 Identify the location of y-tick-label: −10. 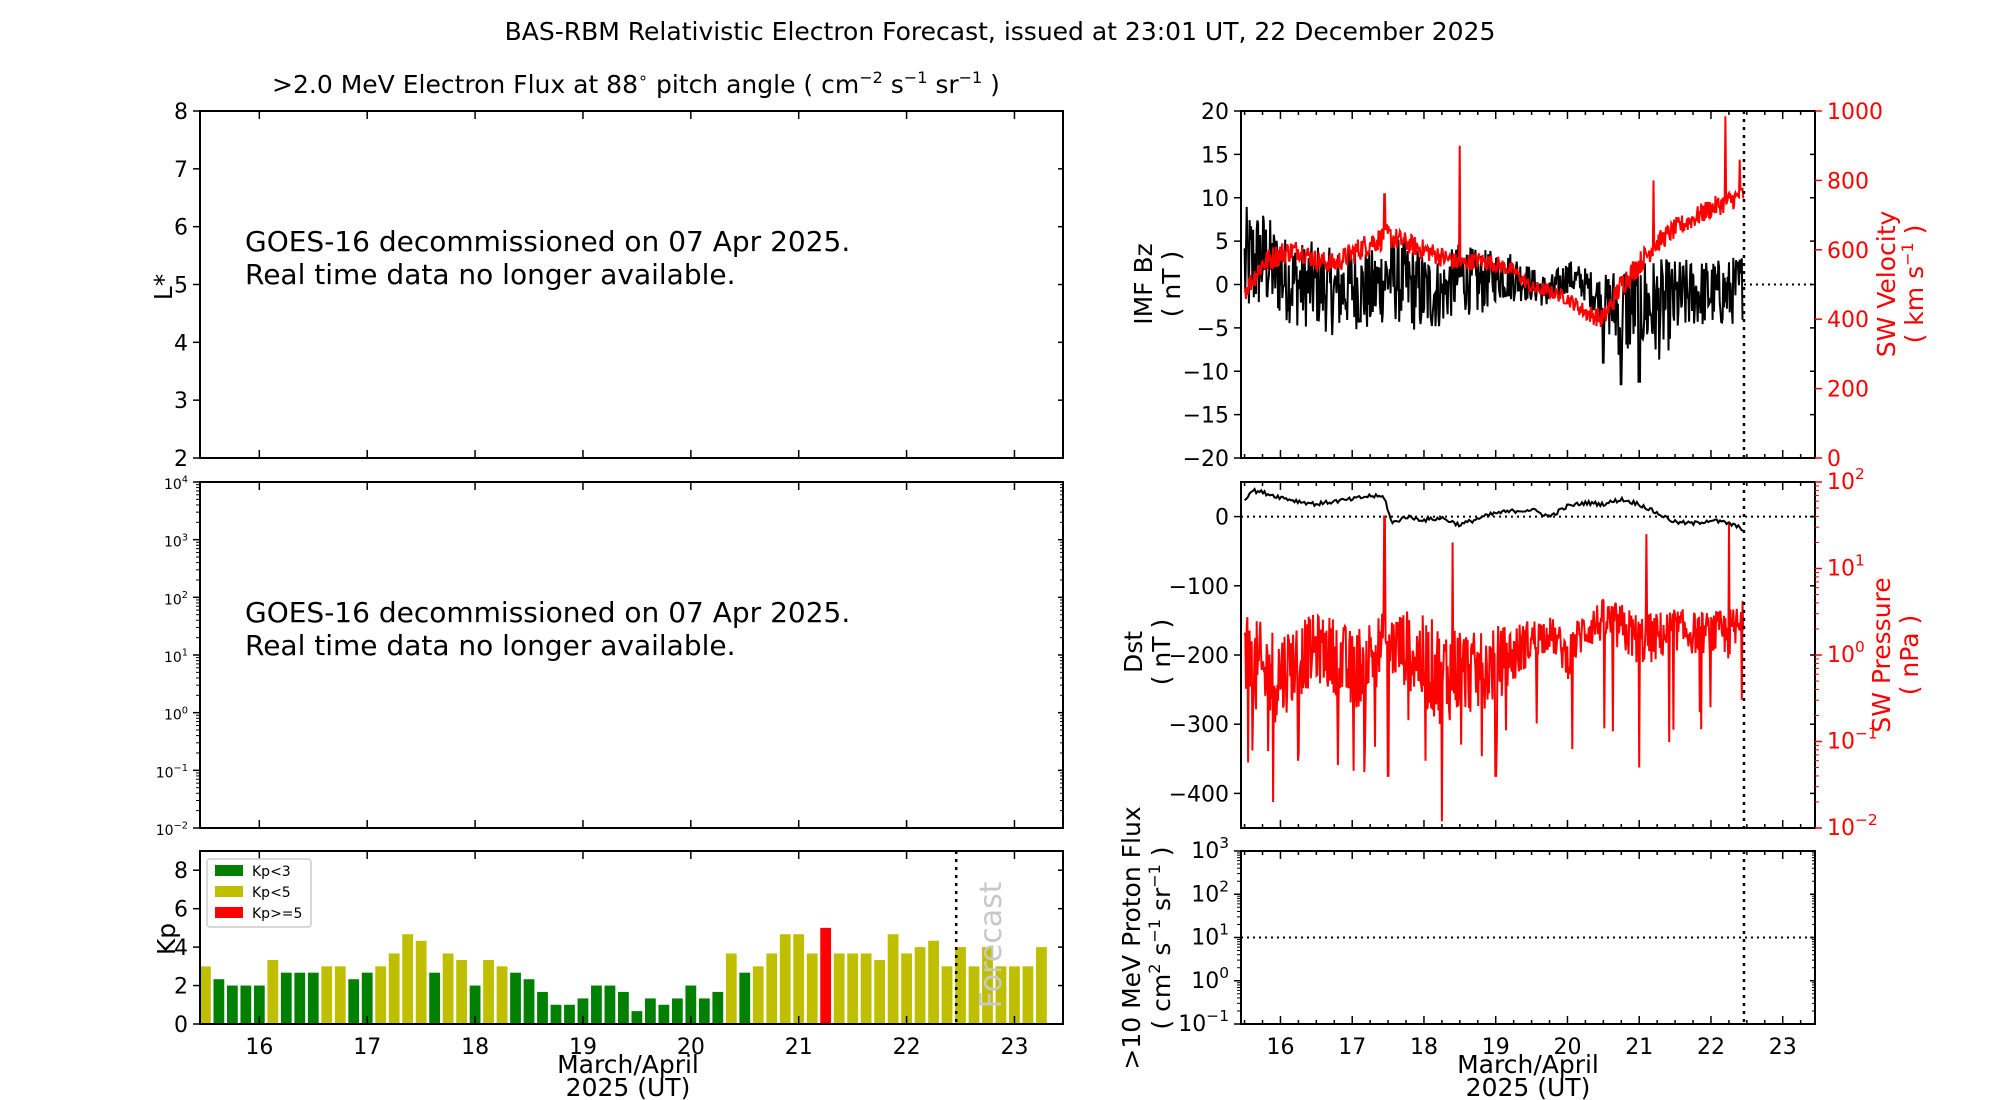
(1206, 372).